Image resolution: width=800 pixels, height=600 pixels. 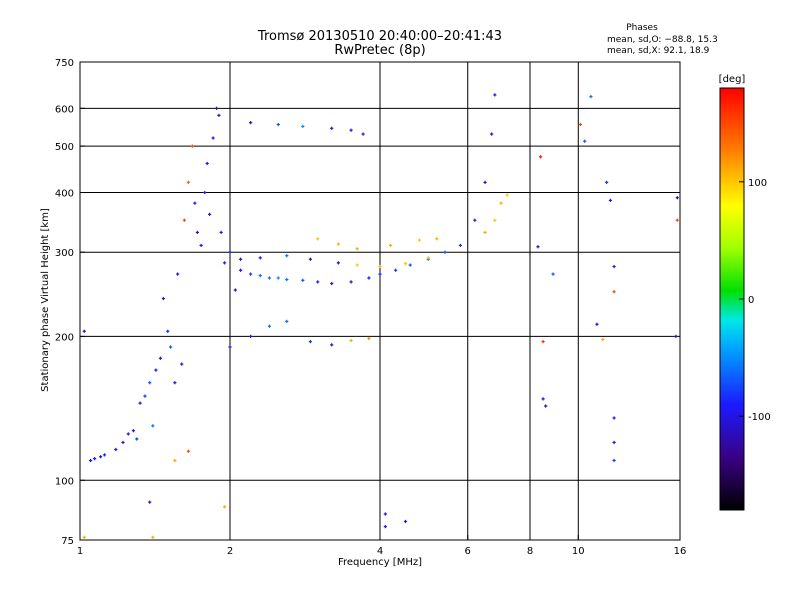 I want to click on x-tick-label: 2, so click(x=230, y=551).